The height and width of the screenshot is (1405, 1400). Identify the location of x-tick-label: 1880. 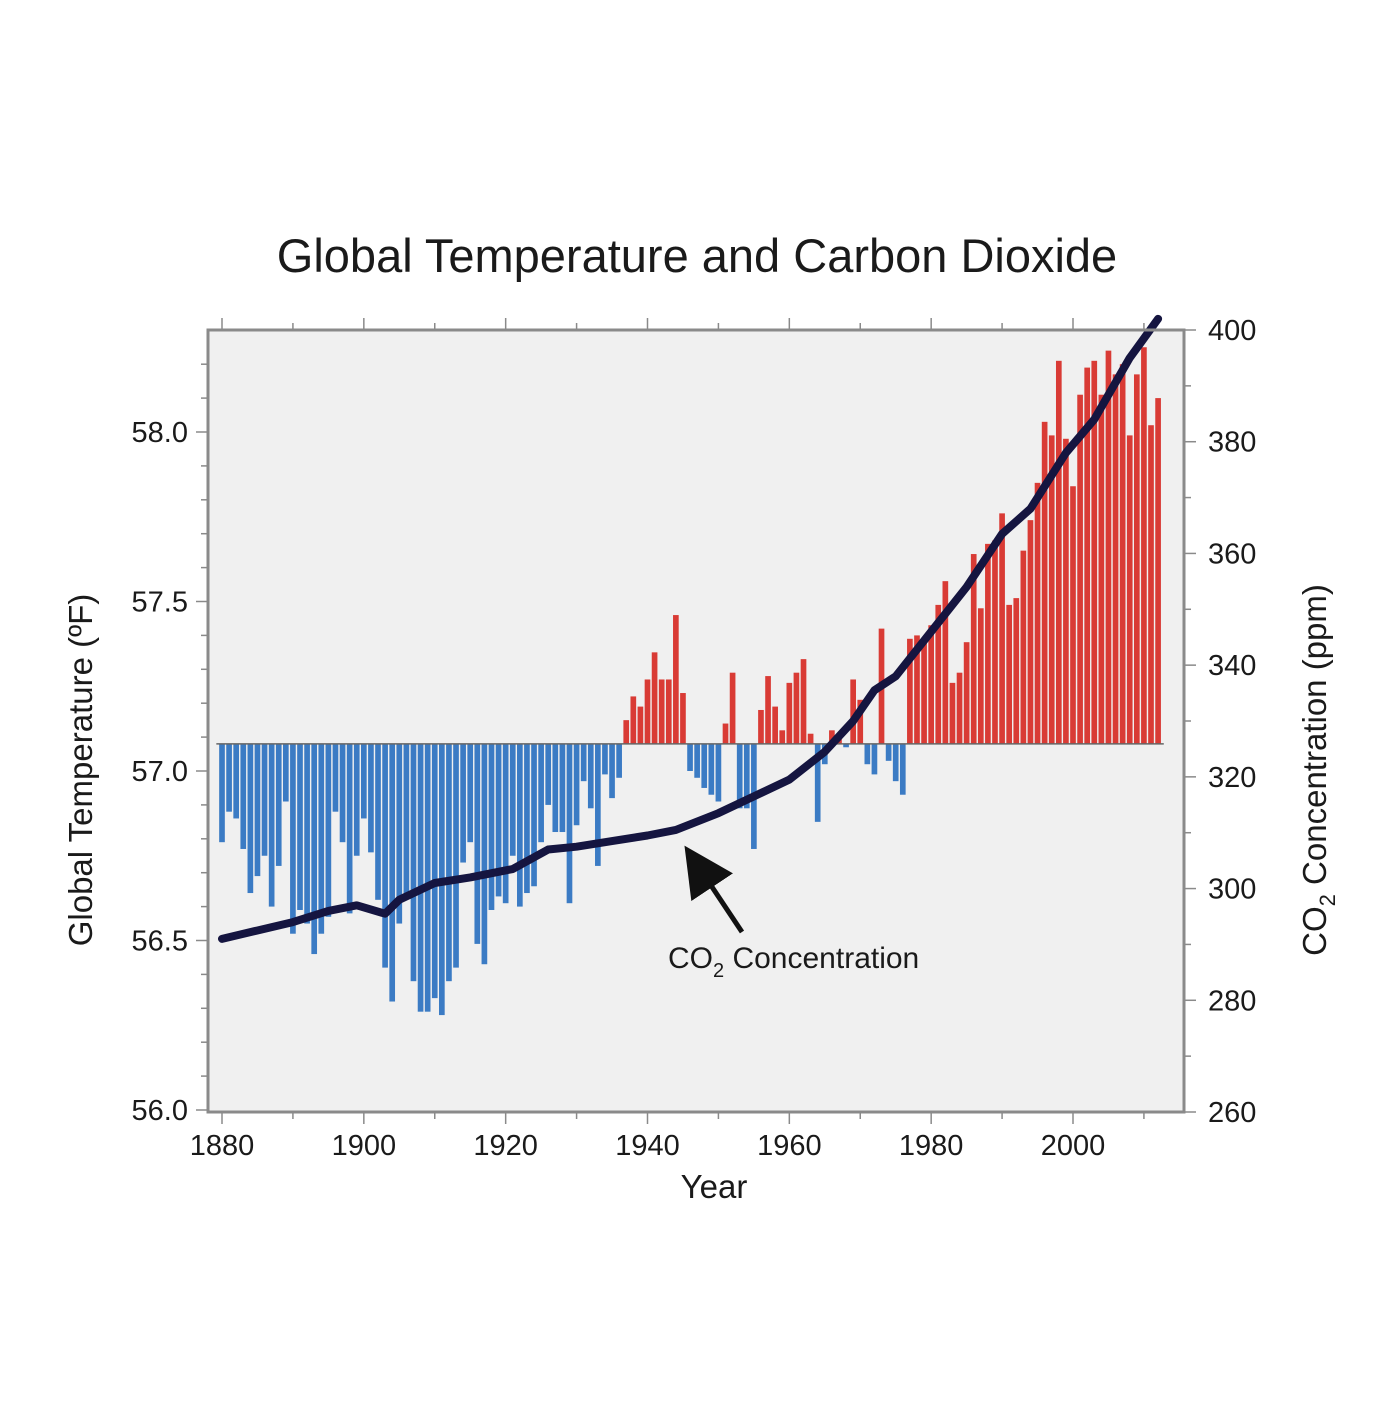
(222, 1146).